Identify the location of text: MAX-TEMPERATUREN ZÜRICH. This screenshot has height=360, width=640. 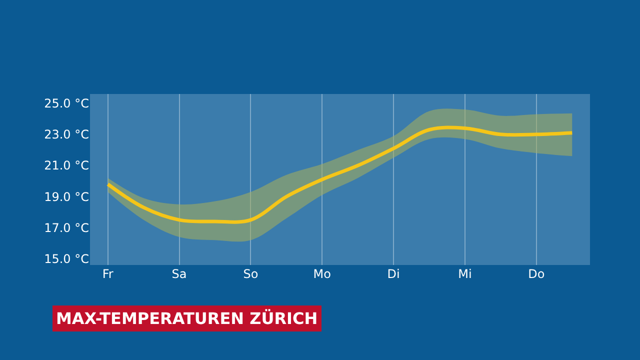
(187, 318).